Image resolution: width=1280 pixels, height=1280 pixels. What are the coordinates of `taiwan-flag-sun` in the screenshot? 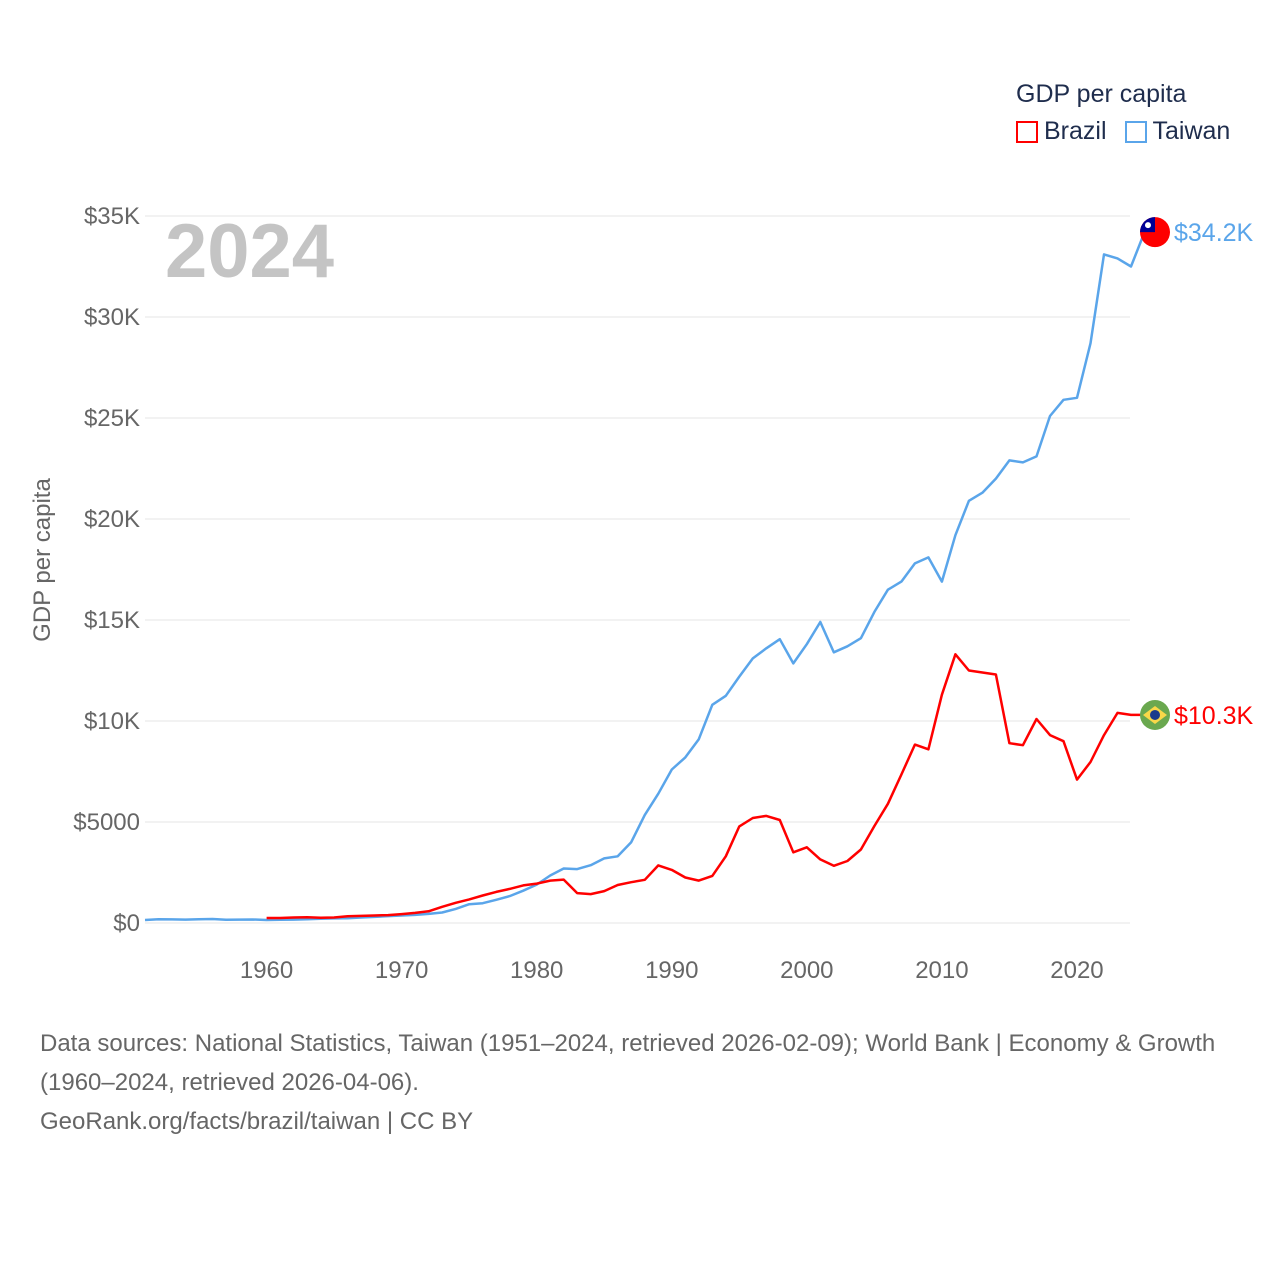 It's located at (1148, 225).